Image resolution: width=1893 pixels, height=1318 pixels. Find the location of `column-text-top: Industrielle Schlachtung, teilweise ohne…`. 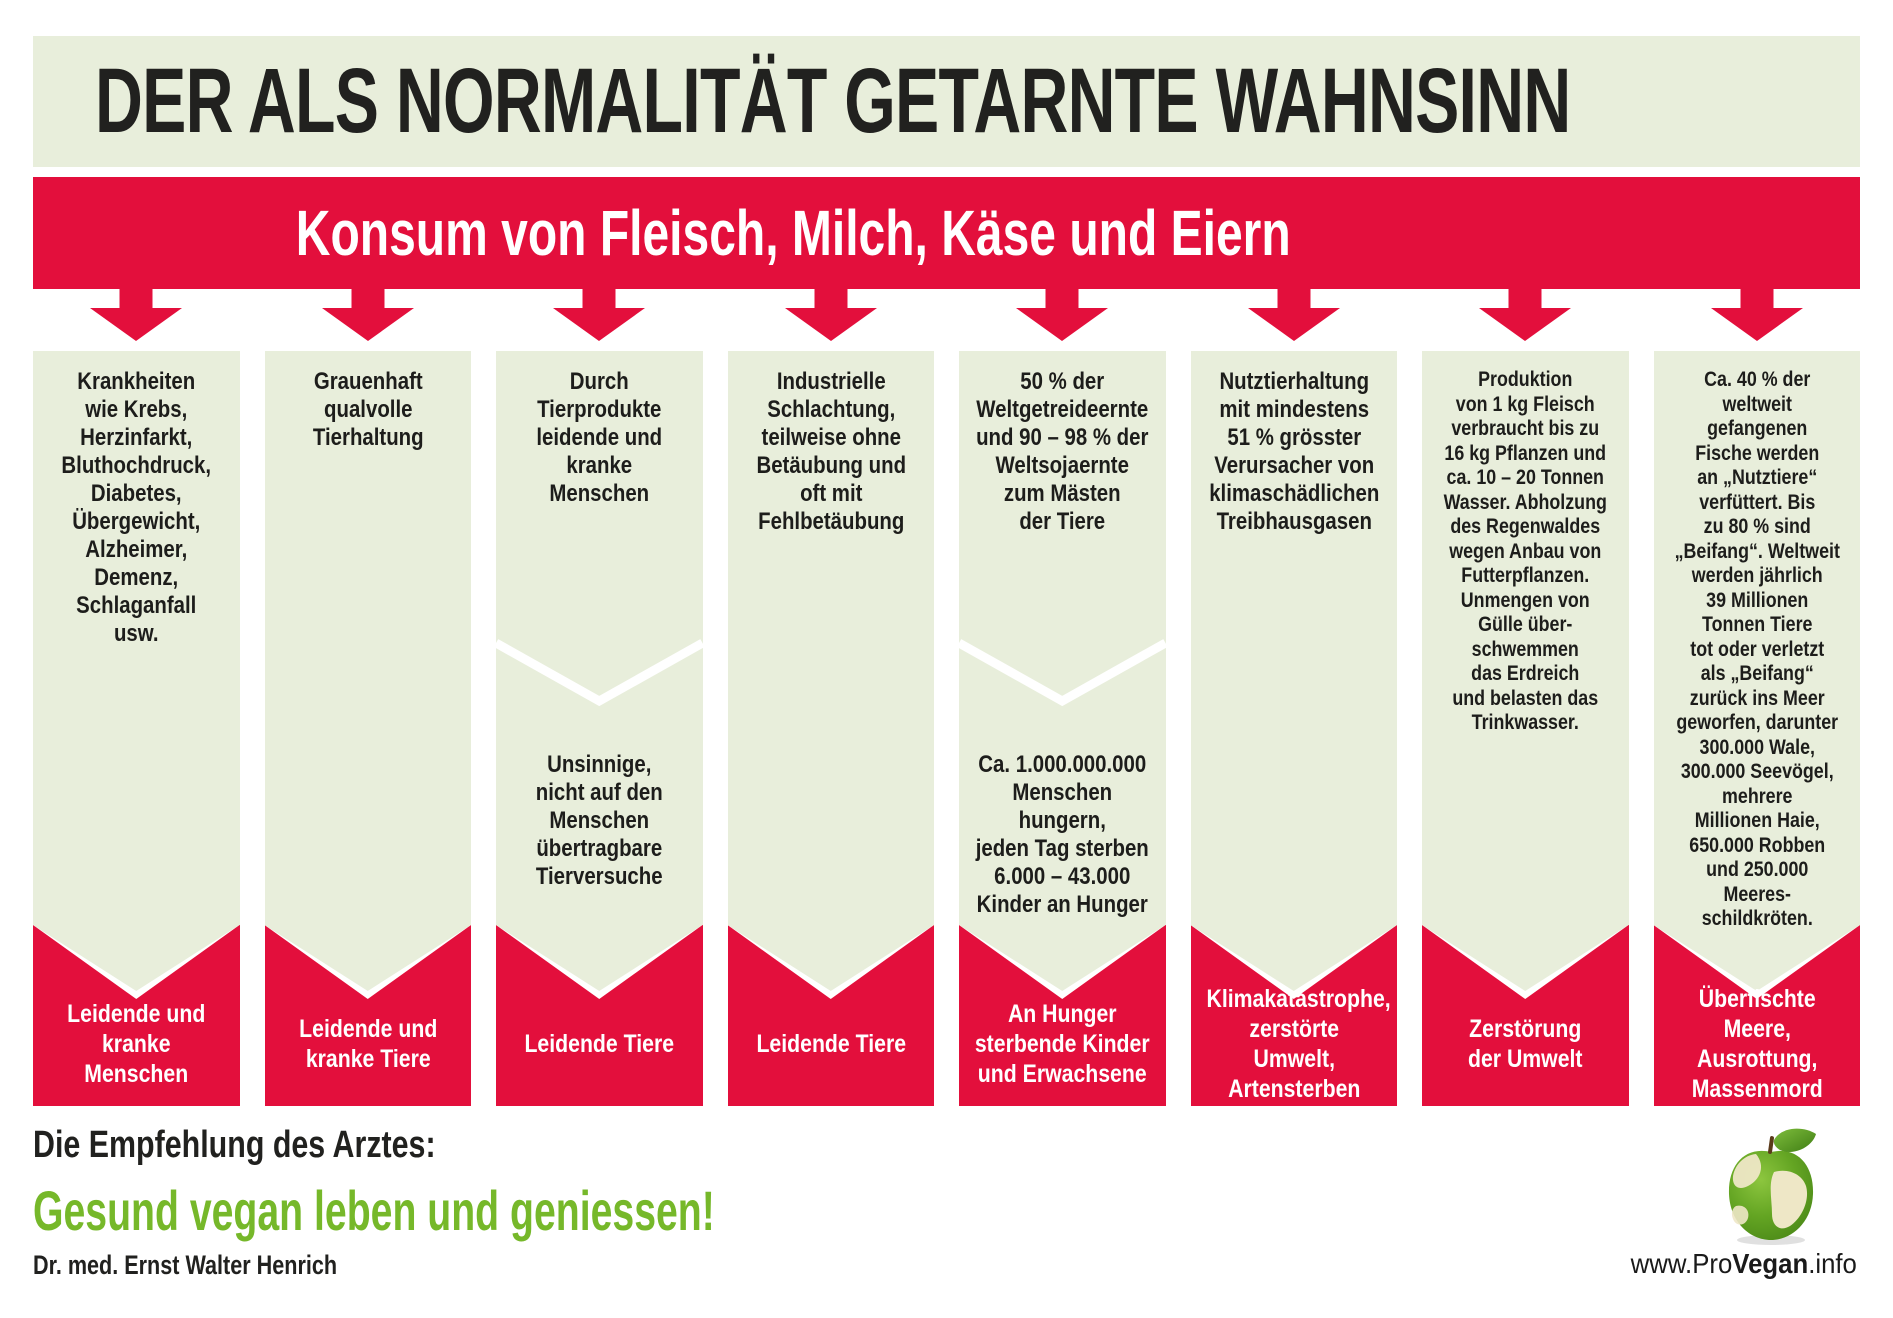

column-text-top: Industrielle Schlachtung, teilweise ohne… is located at coordinates (830, 451).